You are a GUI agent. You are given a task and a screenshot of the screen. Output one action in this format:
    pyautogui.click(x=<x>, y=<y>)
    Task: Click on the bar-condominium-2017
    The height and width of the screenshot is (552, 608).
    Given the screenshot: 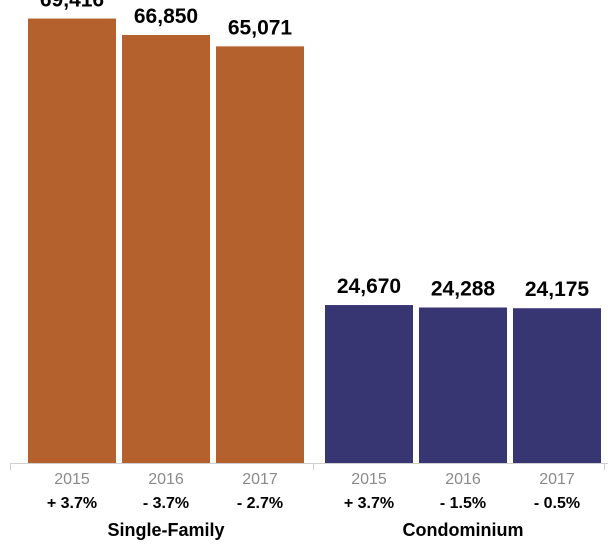 What is the action you would take?
    pyautogui.click(x=557, y=385)
    